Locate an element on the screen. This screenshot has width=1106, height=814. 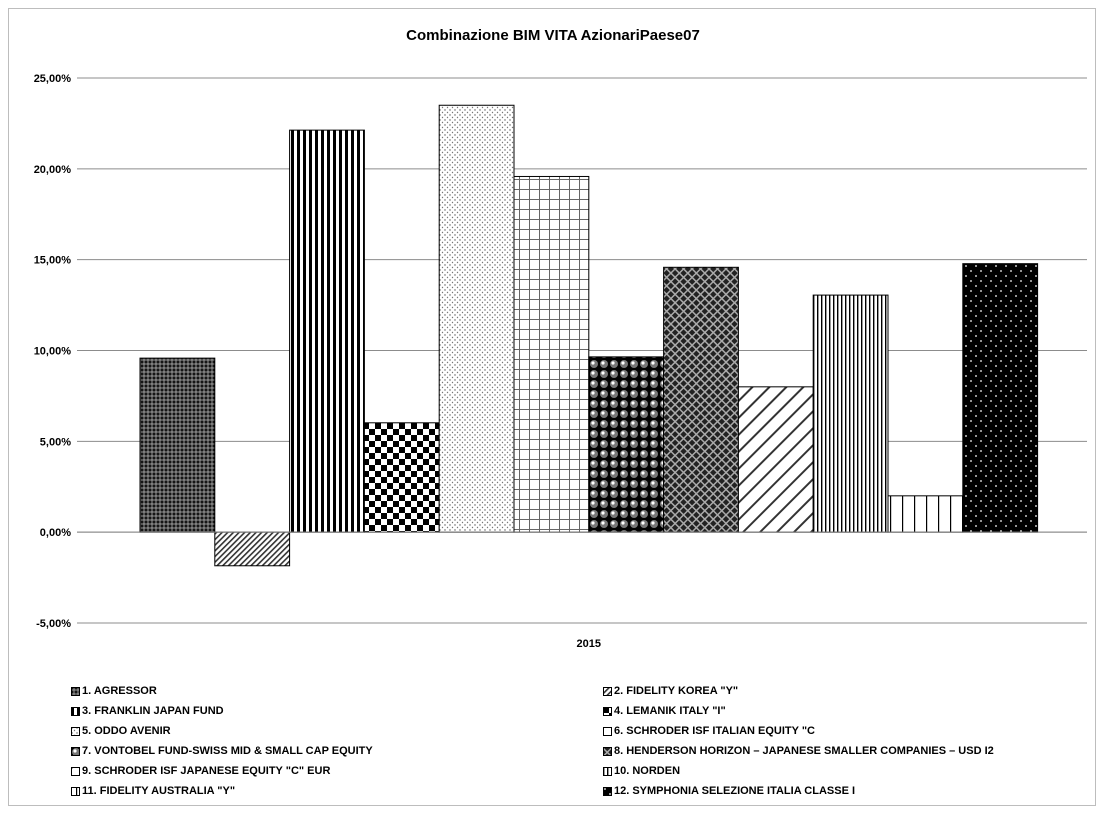
legend-item-10: 10. NORDEN is located at coordinates (641, 771).